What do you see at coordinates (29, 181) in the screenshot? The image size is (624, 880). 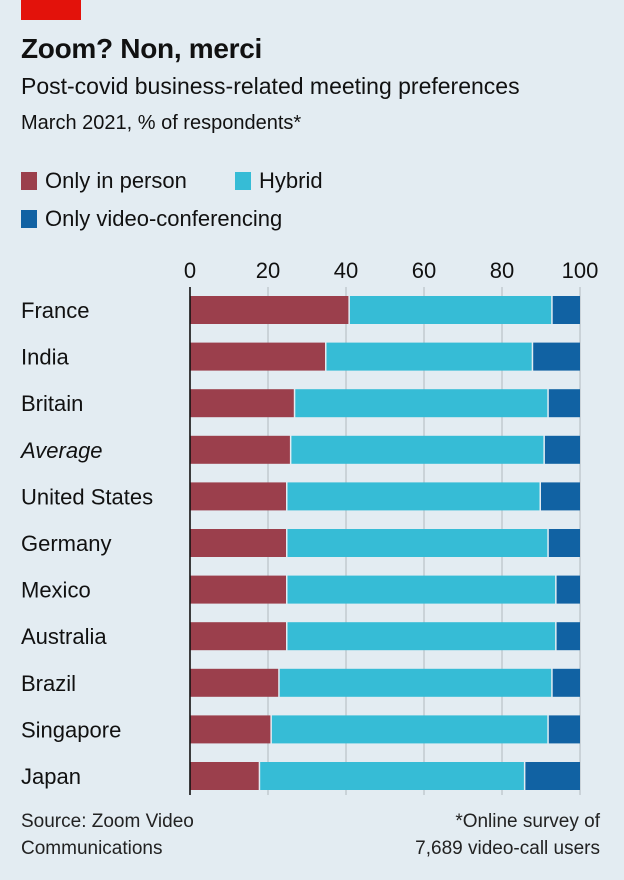 I see `legend-swatch-in-person` at bounding box center [29, 181].